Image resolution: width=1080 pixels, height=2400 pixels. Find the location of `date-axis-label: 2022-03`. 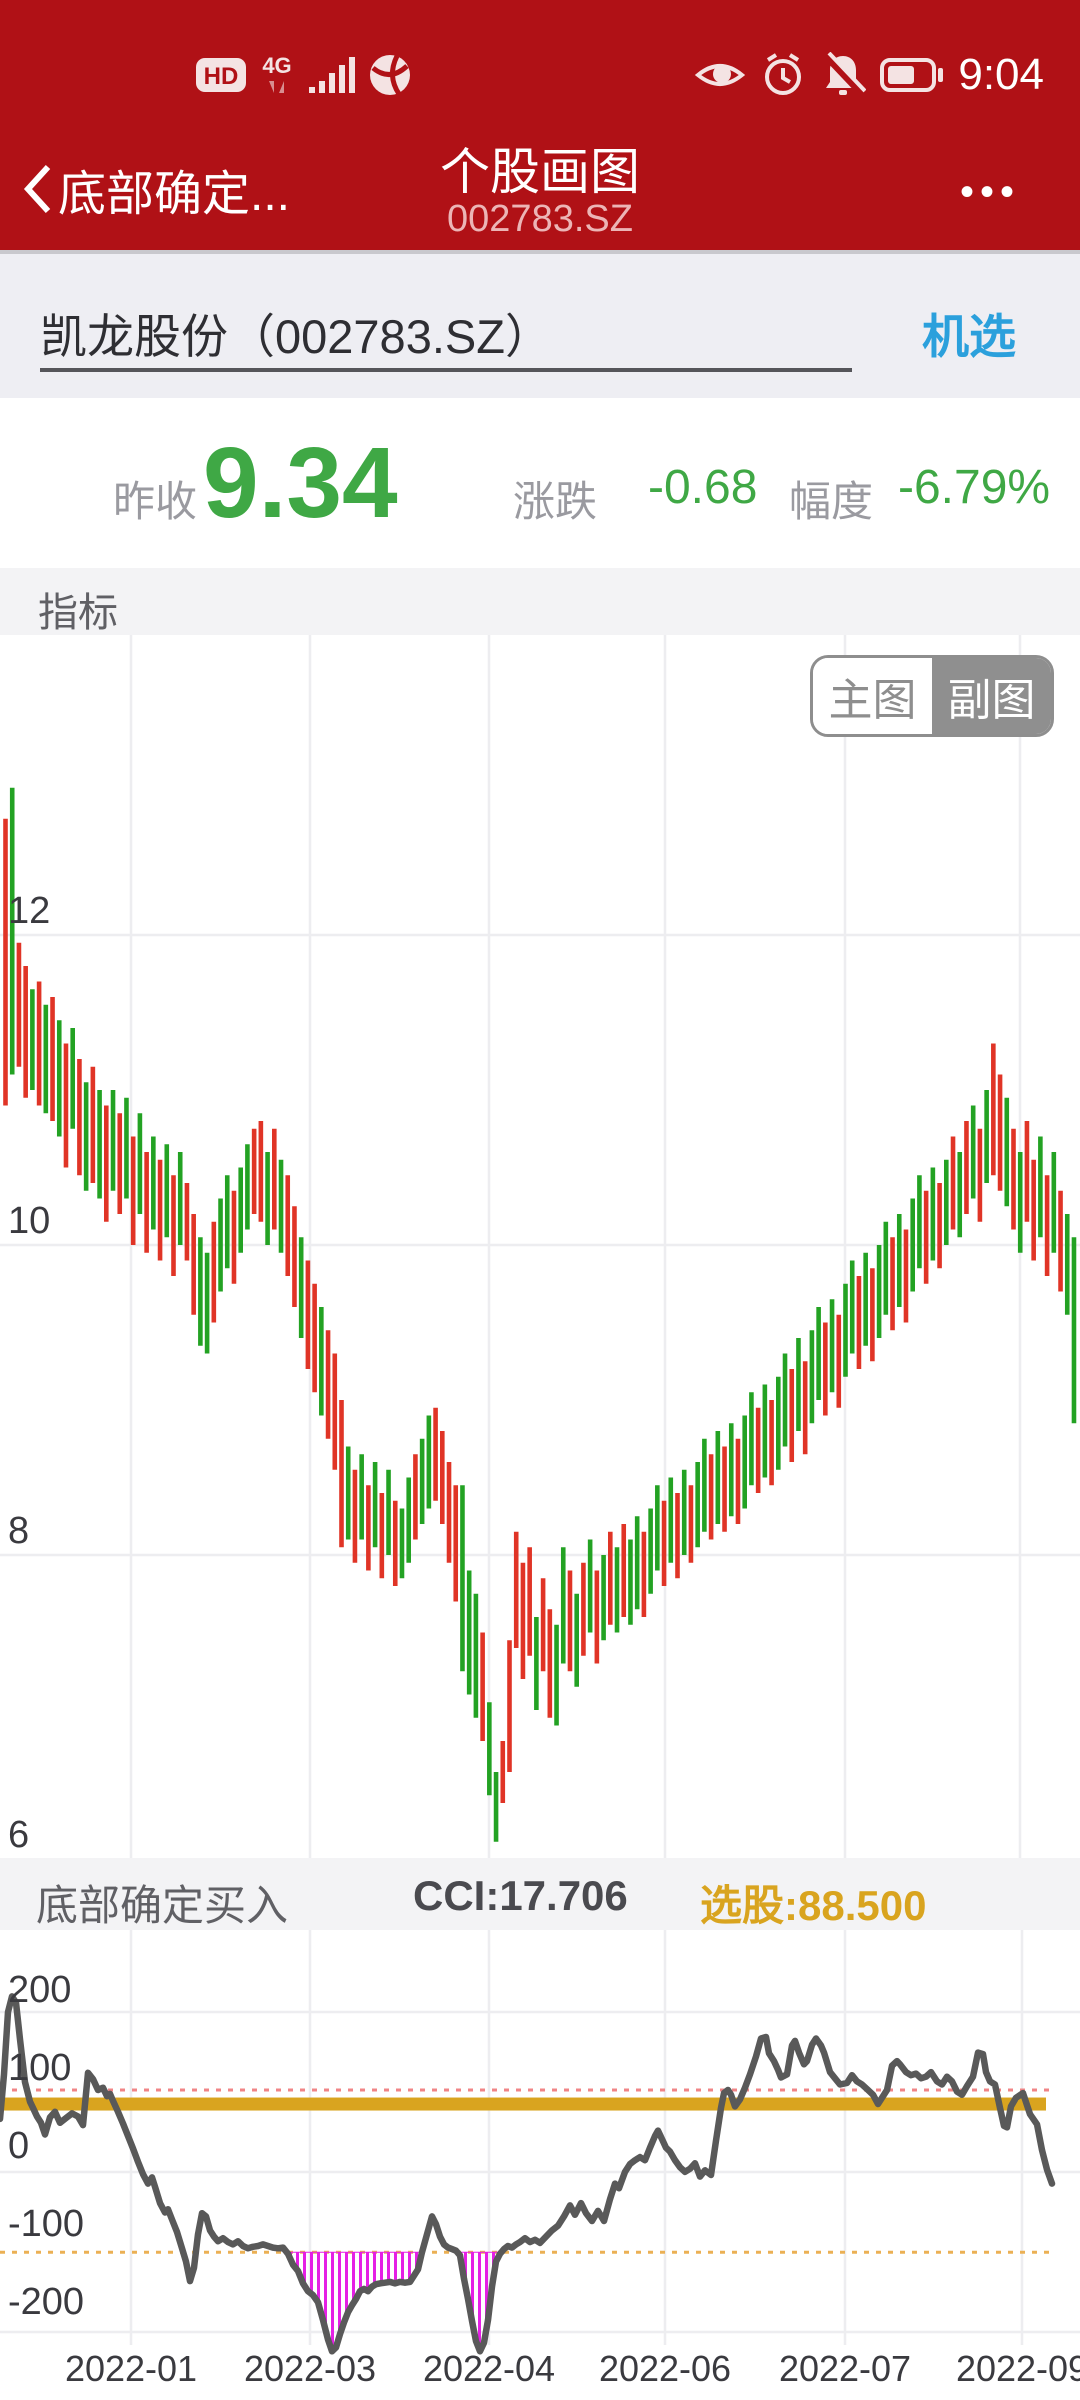

date-axis-label: 2022-03 is located at coordinates (310, 2368).